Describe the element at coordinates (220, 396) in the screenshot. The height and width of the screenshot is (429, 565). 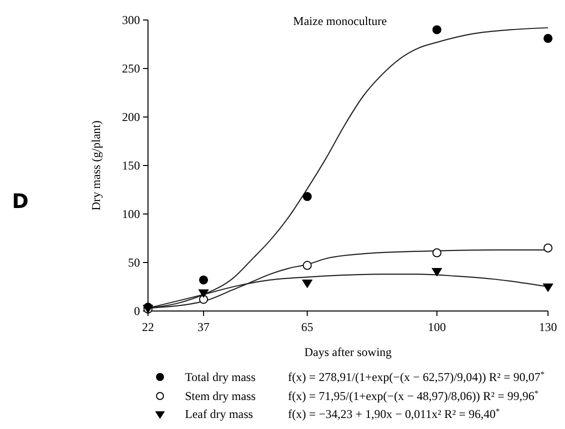
I see `legend-label: Stem dry mass` at that location.